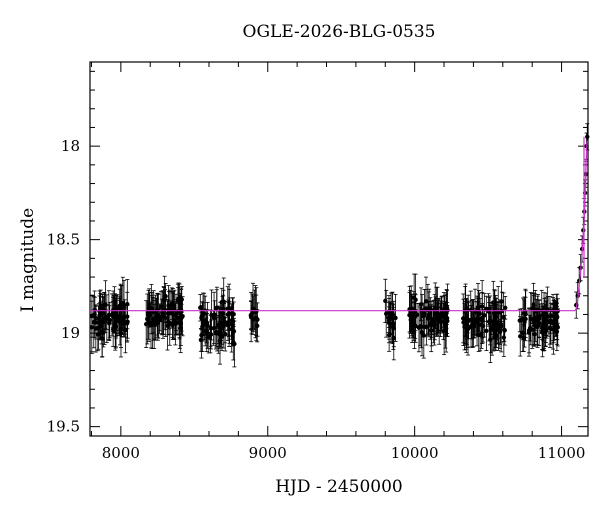  I want to click on chart-title: OGLE-2026-BLG-0535, so click(339, 32).